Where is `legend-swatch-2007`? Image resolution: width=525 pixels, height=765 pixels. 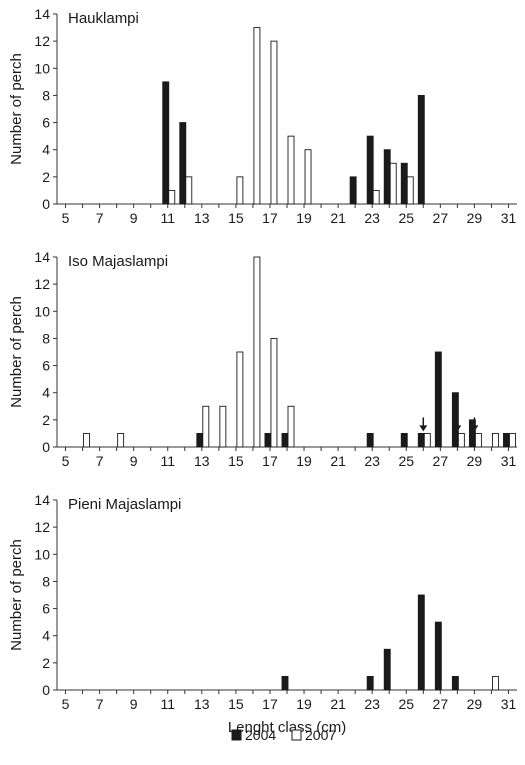 legend-swatch-2007 is located at coordinates (296, 735).